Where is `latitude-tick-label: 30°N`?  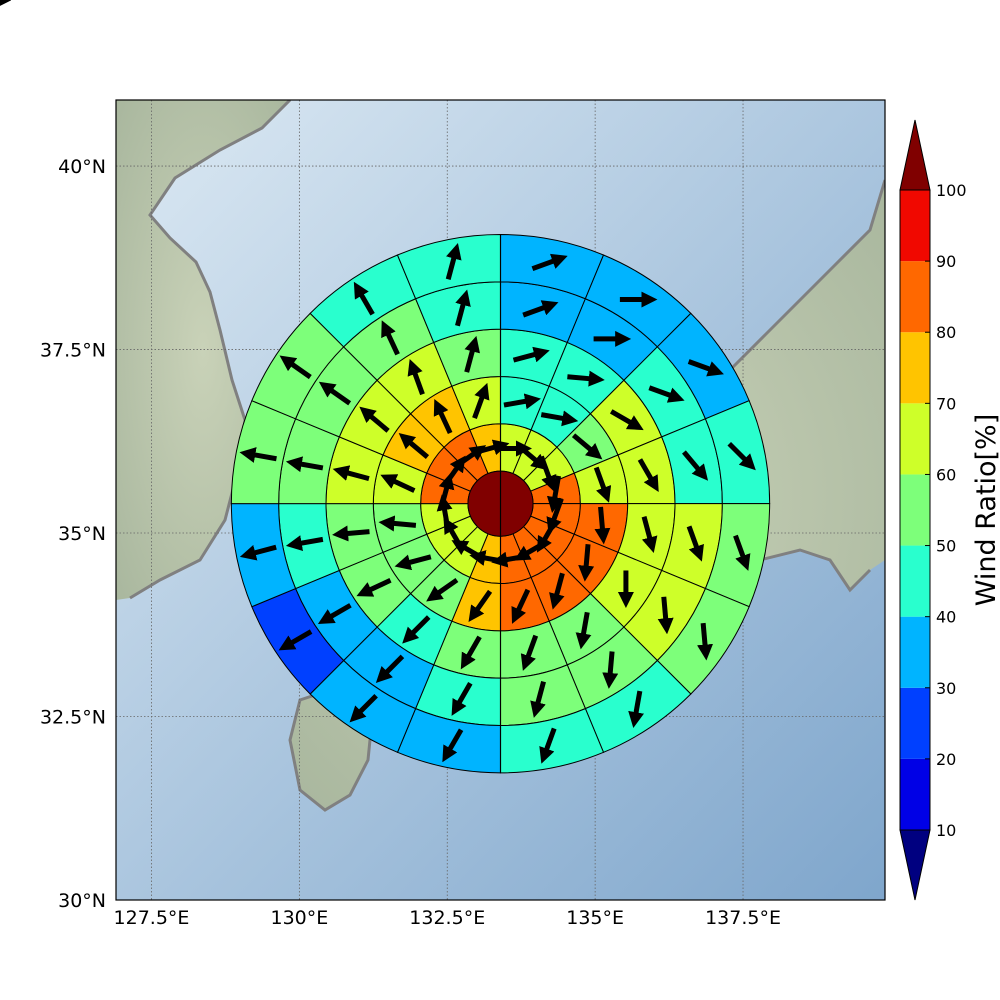 latitude-tick-label: 30°N is located at coordinates (82, 901).